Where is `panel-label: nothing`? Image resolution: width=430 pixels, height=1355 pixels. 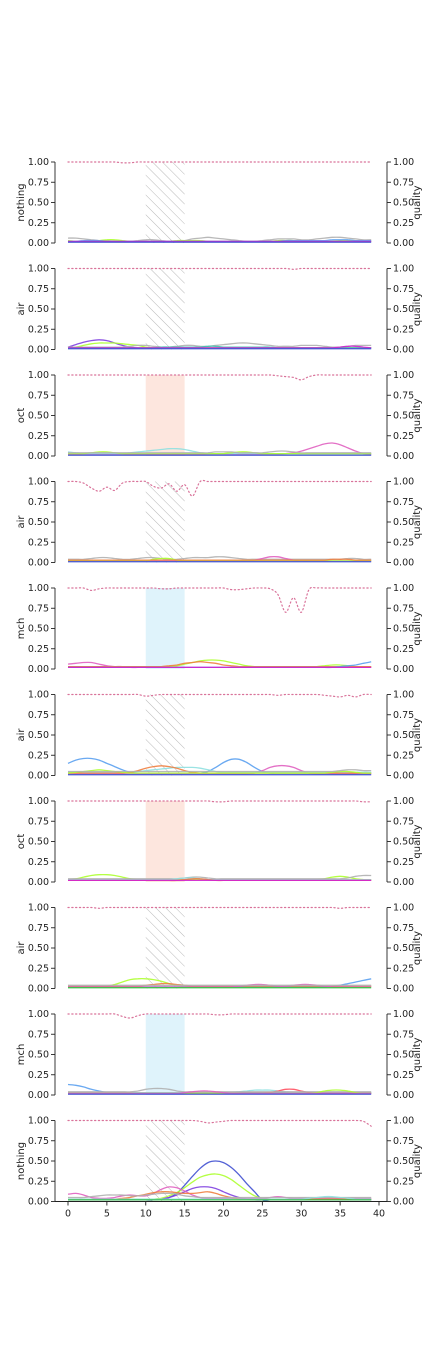 panel-label: nothing is located at coordinates (21, 1161).